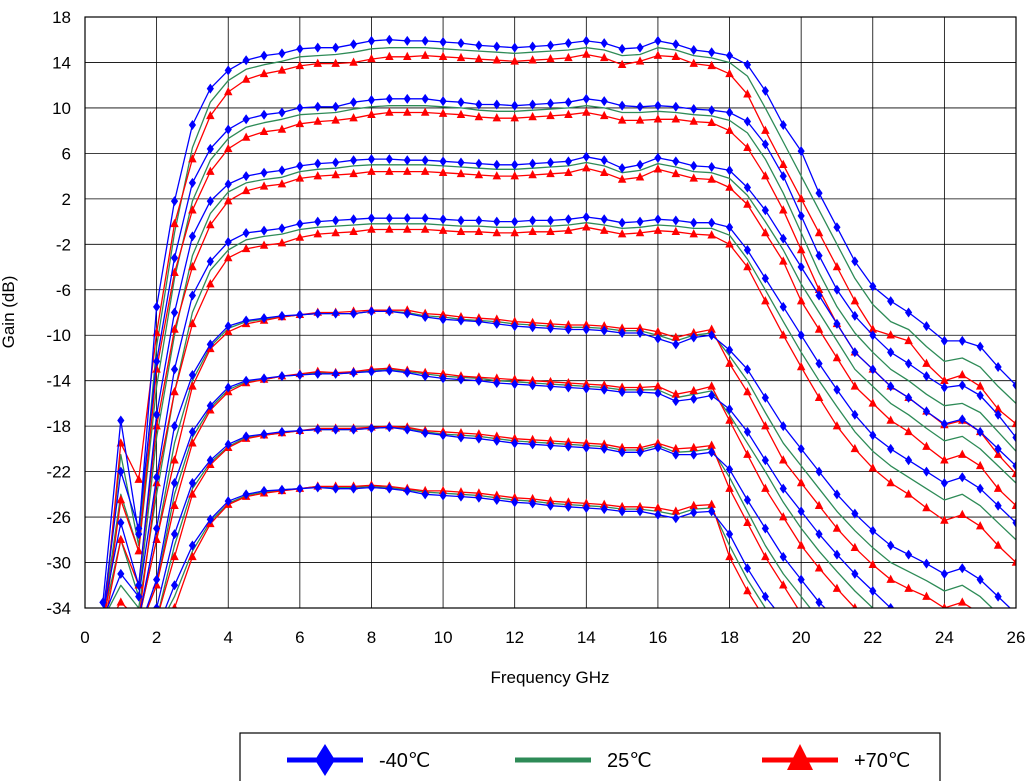  I want to click on series-line, so click(467, 546).